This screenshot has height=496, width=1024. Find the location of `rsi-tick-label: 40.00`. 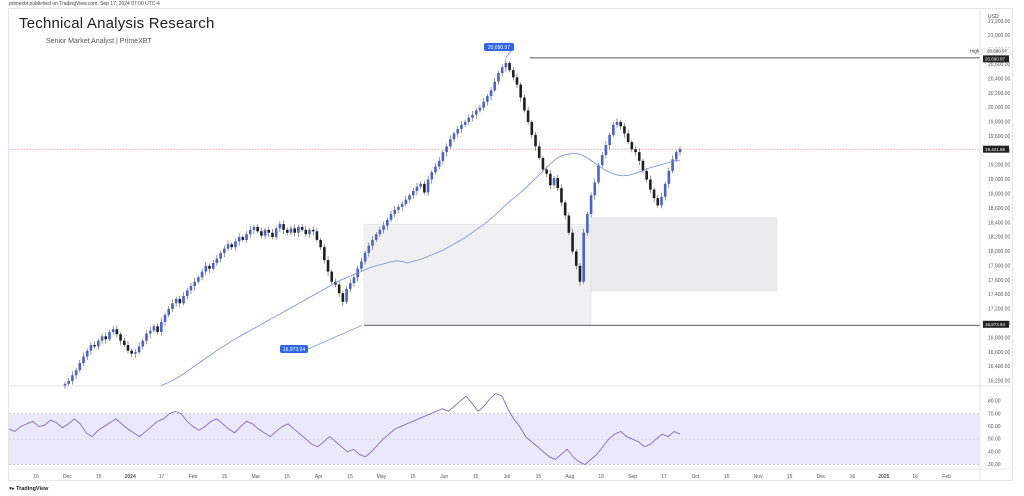

rsi-tick-label: 40.00 is located at coordinates (994, 452).